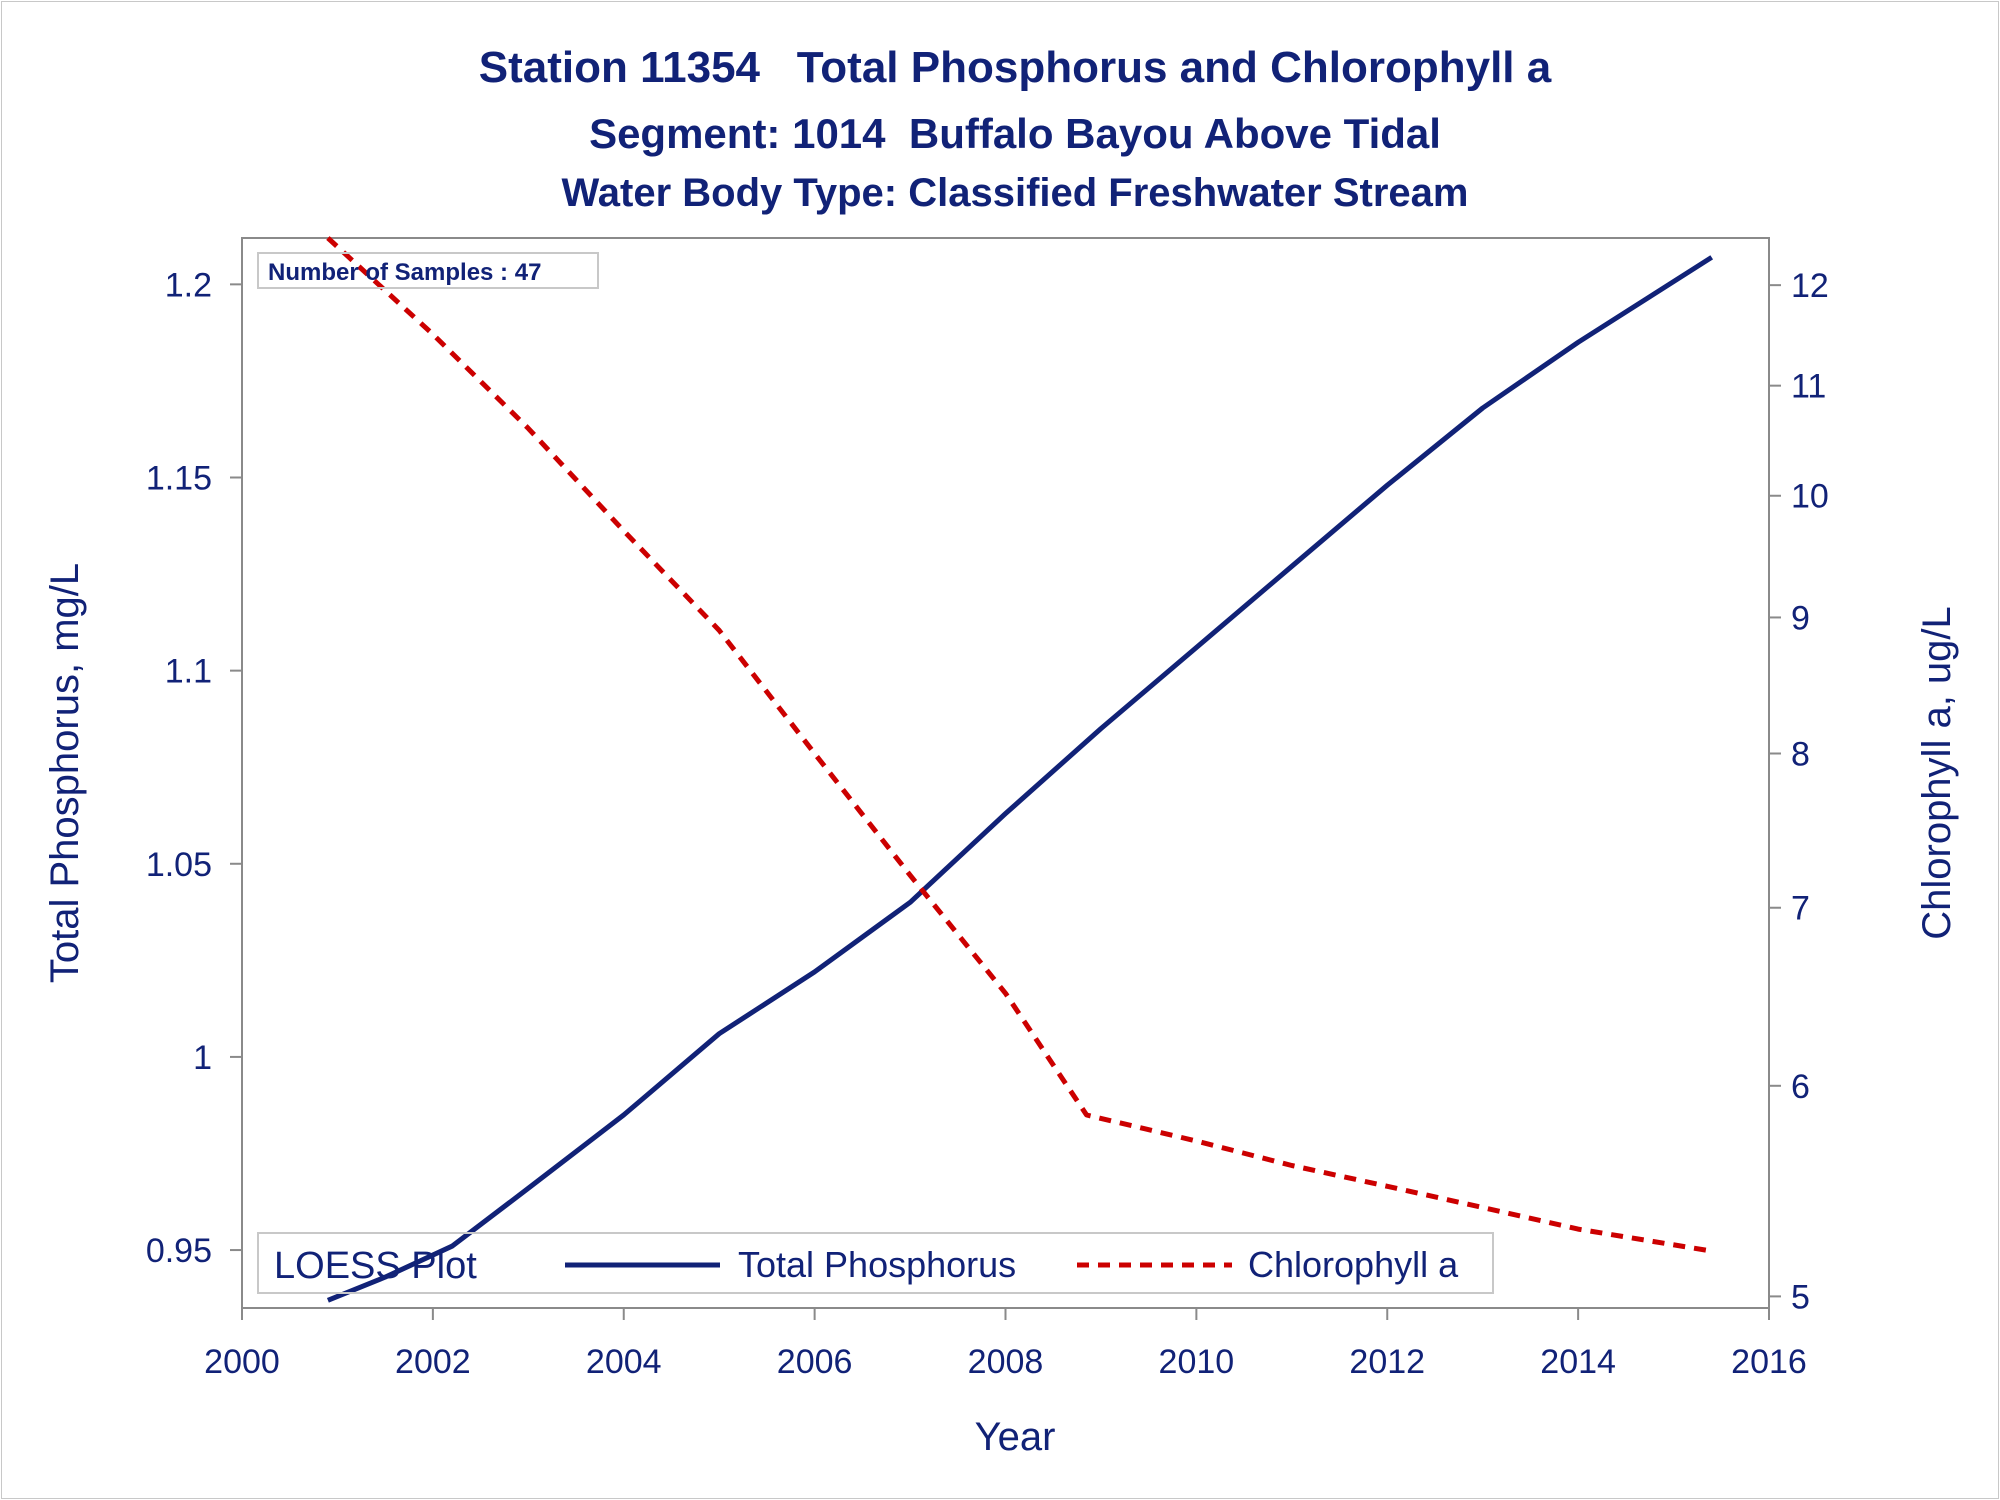 This screenshot has width=2000, height=1500. Describe the element at coordinates (194, 768) in the screenshot. I see `y-axis-left: 0.95 1 1.05 1.1 1.15 1.2` at that location.